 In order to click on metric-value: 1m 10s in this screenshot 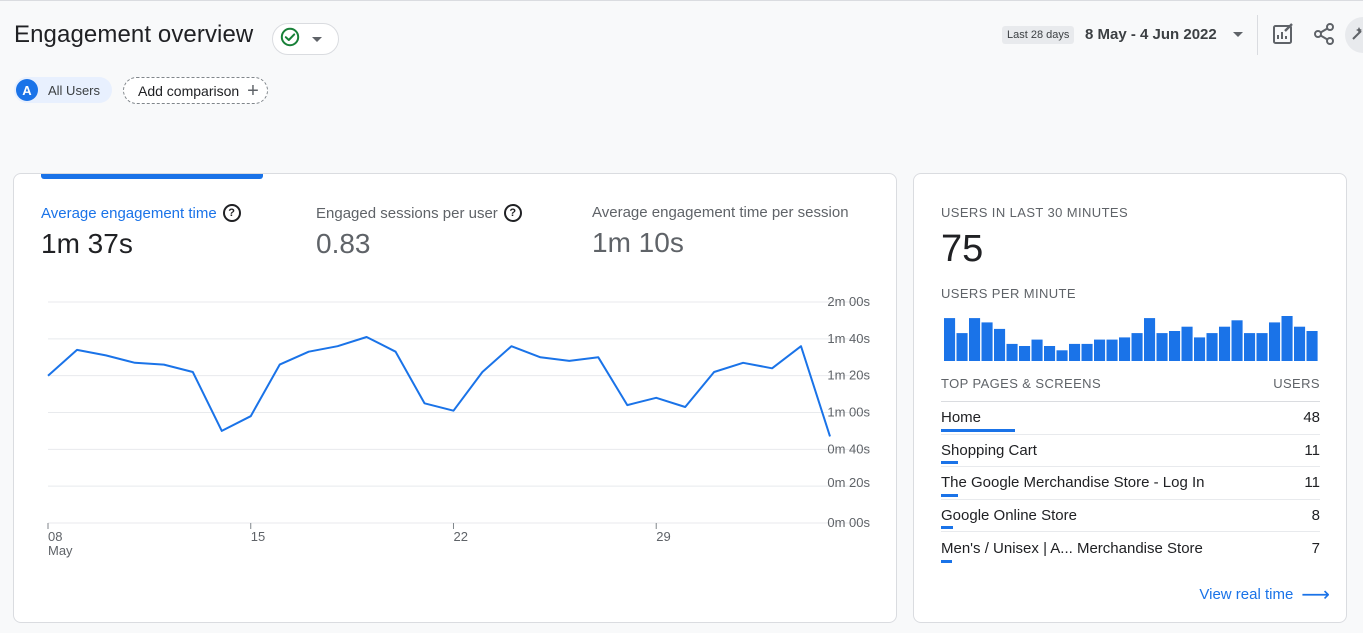, I will do `click(638, 242)`.